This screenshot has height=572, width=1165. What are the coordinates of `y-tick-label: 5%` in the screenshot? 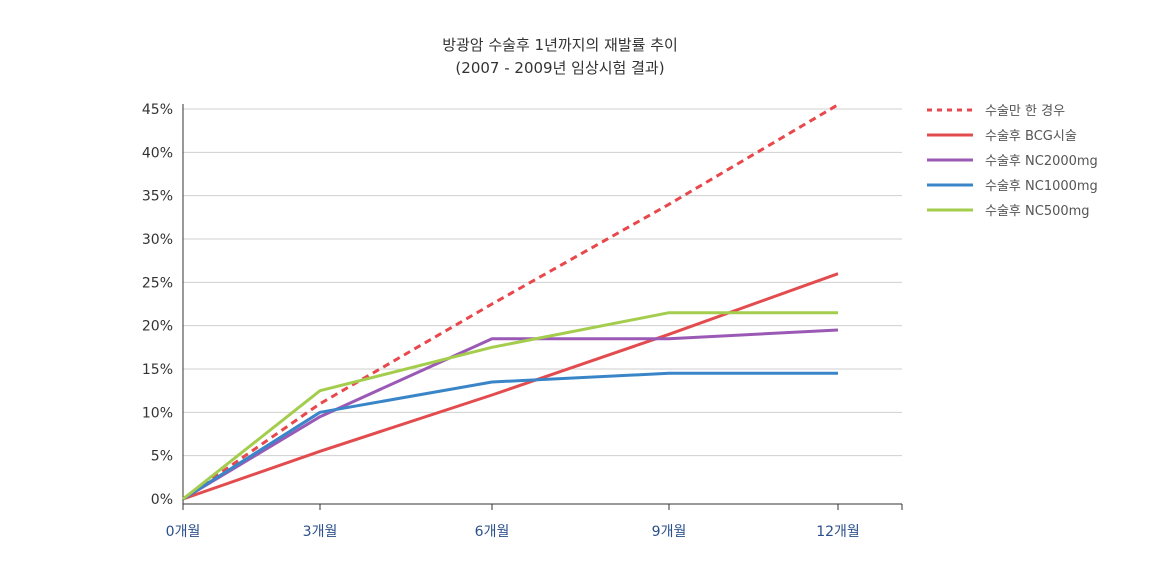 It's located at (162, 457).